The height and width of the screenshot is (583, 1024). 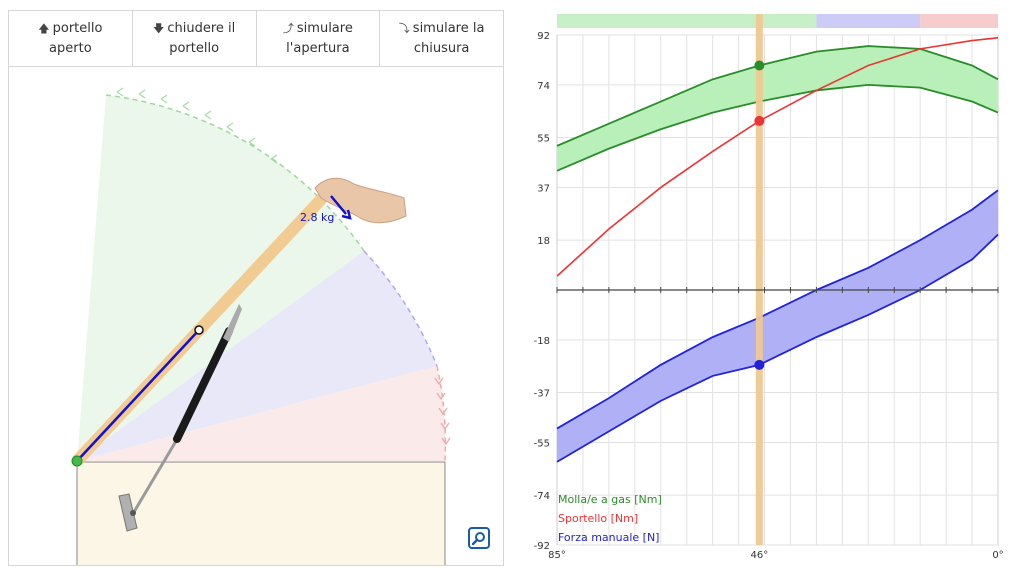 I want to click on y-tick-label: 74, so click(x=543, y=86).